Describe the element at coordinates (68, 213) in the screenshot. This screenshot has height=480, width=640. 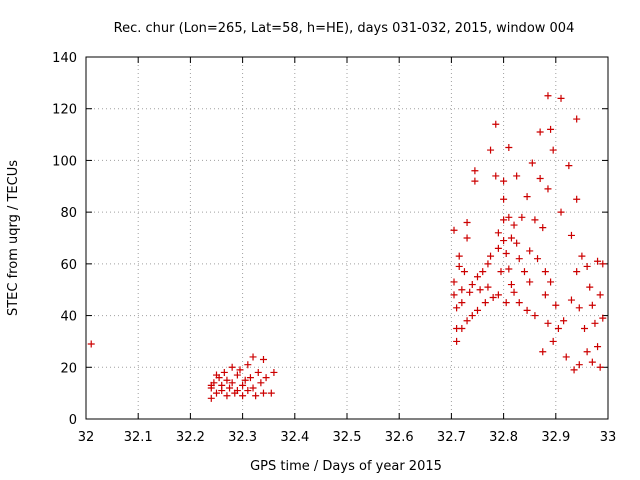
I see `y-tick-label: 80` at that location.